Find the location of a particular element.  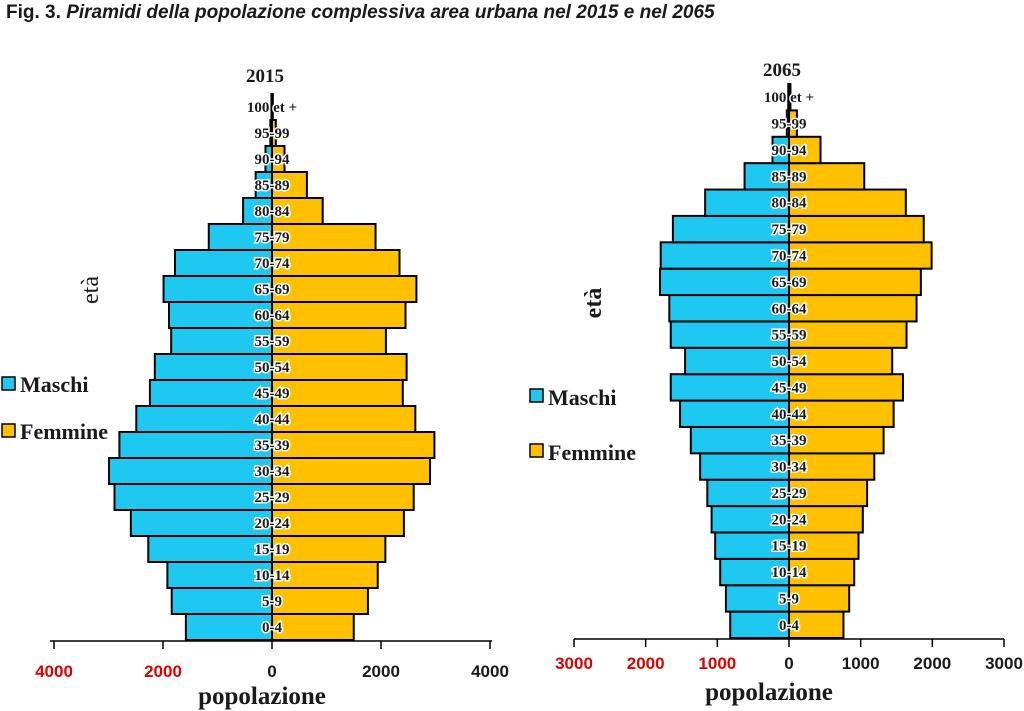

age-label-70-74: 70-74 is located at coordinates (272, 264).